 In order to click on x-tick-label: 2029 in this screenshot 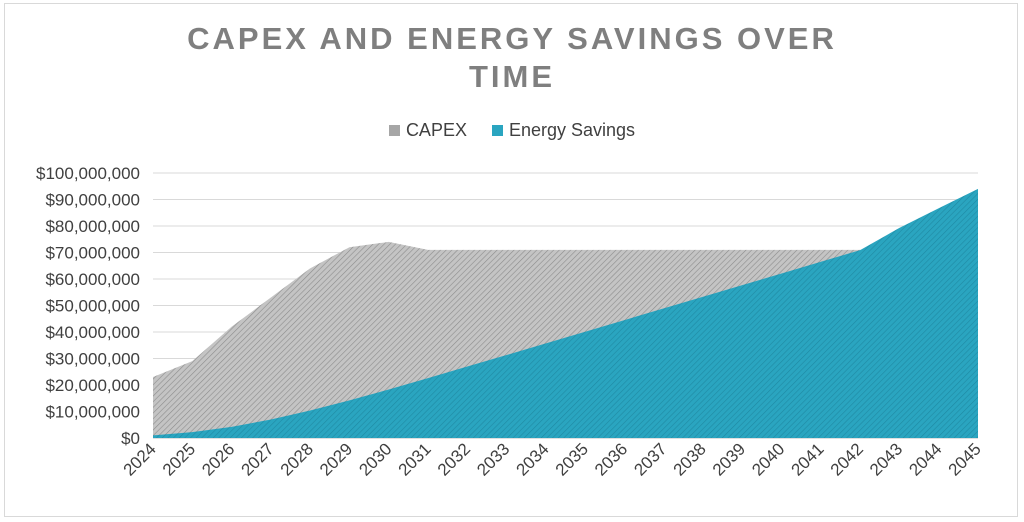, I will do `click(336, 459)`.